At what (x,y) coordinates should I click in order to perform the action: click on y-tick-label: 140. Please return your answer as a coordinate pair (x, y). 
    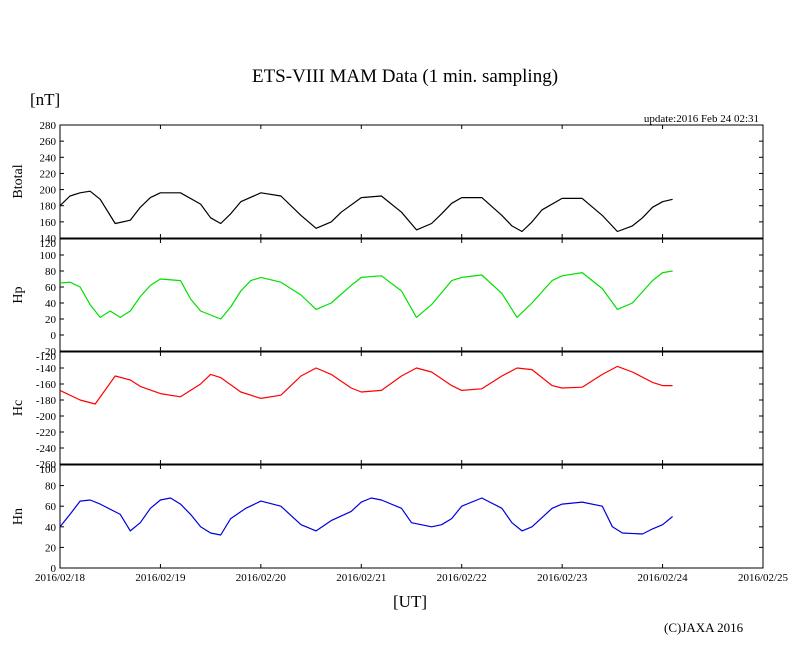
    Looking at the image, I should click on (48, 239).